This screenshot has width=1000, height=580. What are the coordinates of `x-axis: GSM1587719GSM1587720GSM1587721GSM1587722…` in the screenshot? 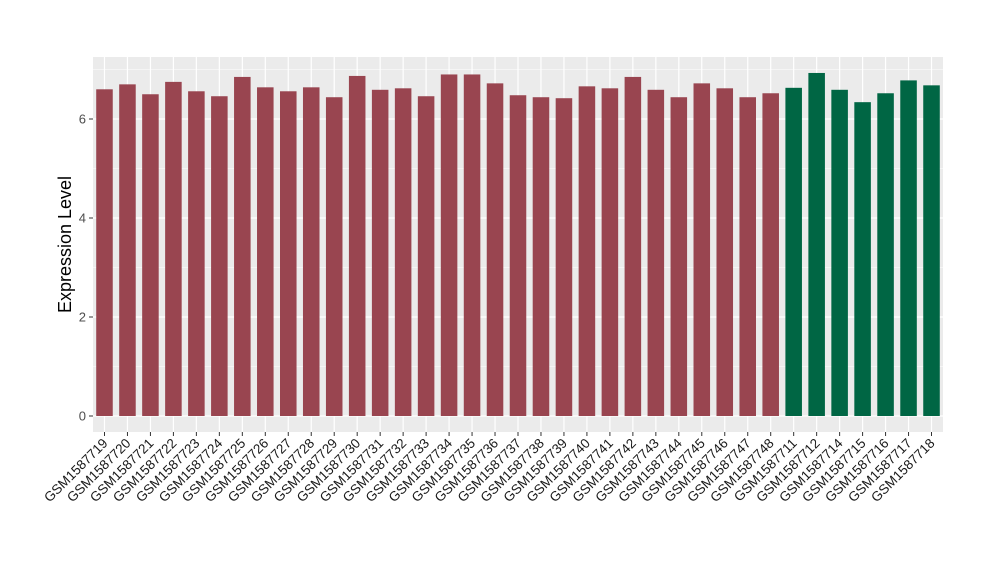 It's located at (489, 468).